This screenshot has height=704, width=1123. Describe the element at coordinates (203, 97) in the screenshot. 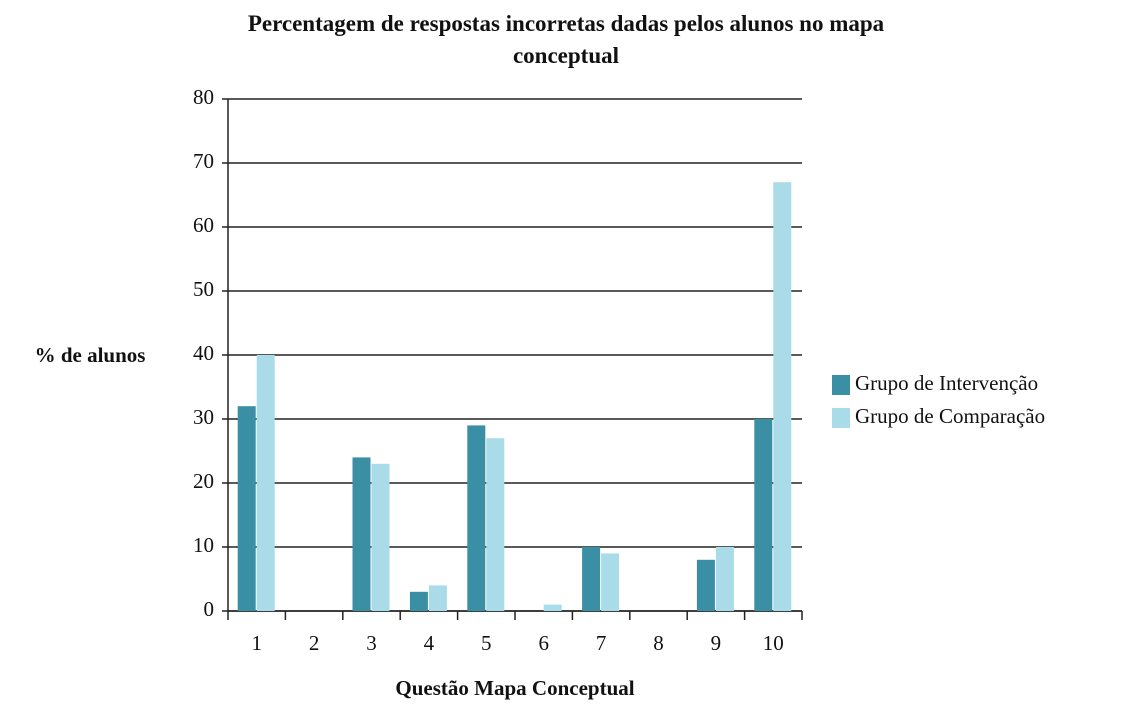

I see `y-tick-label: 80` at that location.